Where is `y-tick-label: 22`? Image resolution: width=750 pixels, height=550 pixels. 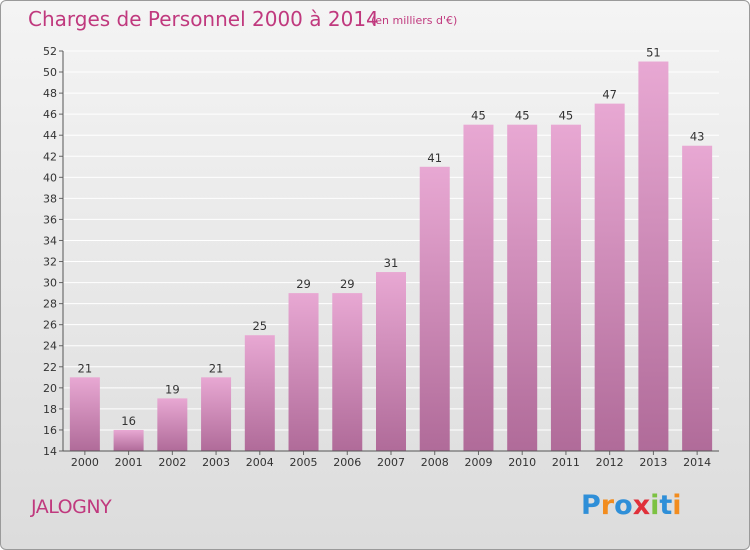 y-tick-label: 22 is located at coordinates (50, 367).